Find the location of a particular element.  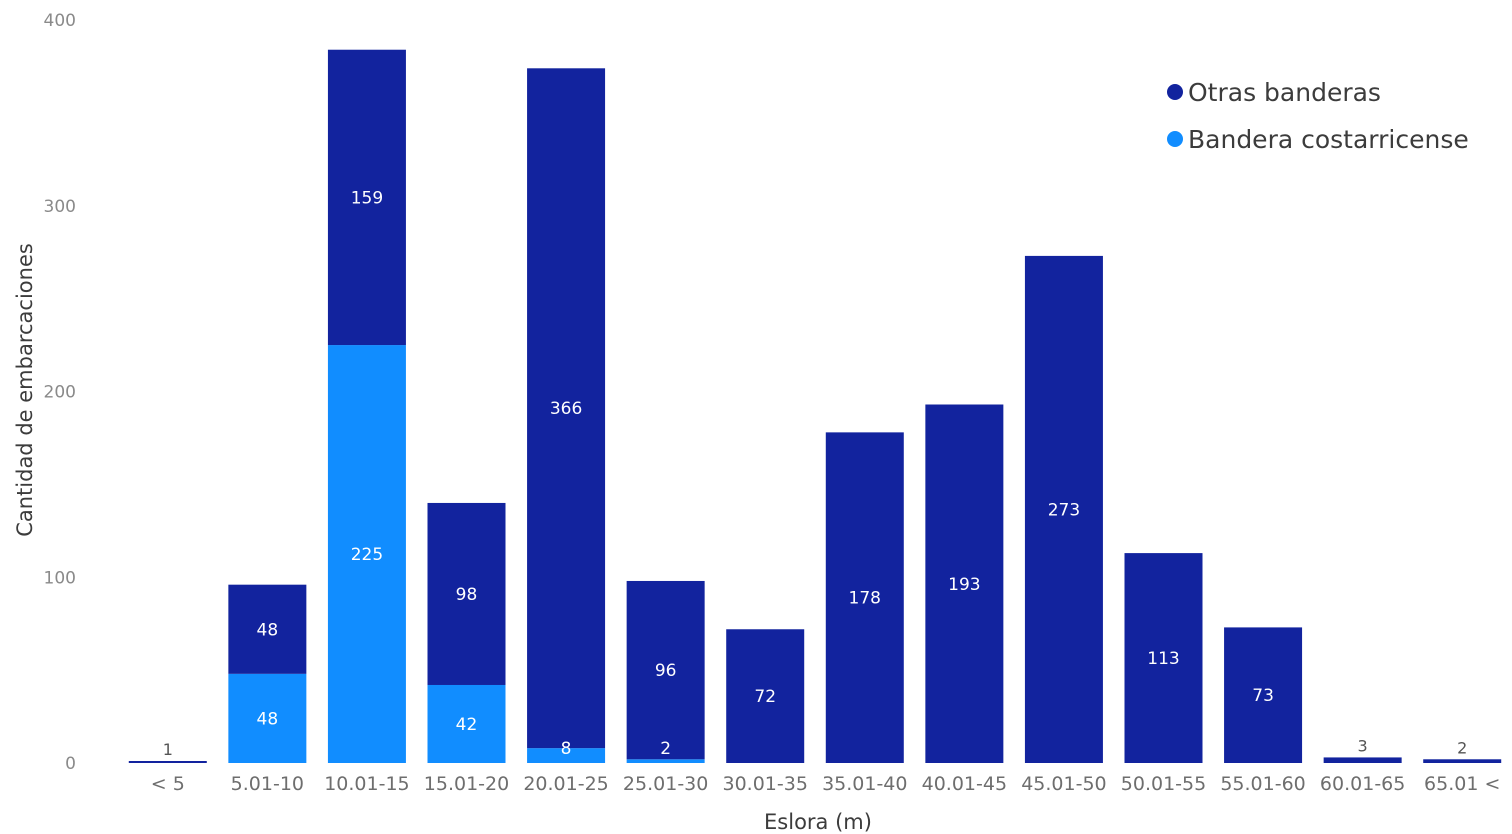

data-label: 178 is located at coordinates (865, 599).